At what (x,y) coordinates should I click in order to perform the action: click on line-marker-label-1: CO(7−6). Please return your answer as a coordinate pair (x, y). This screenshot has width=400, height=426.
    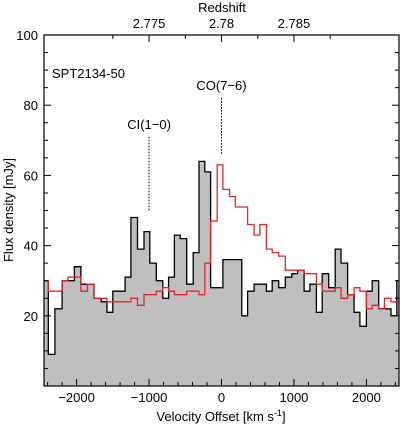
    Looking at the image, I should click on (221, 85).